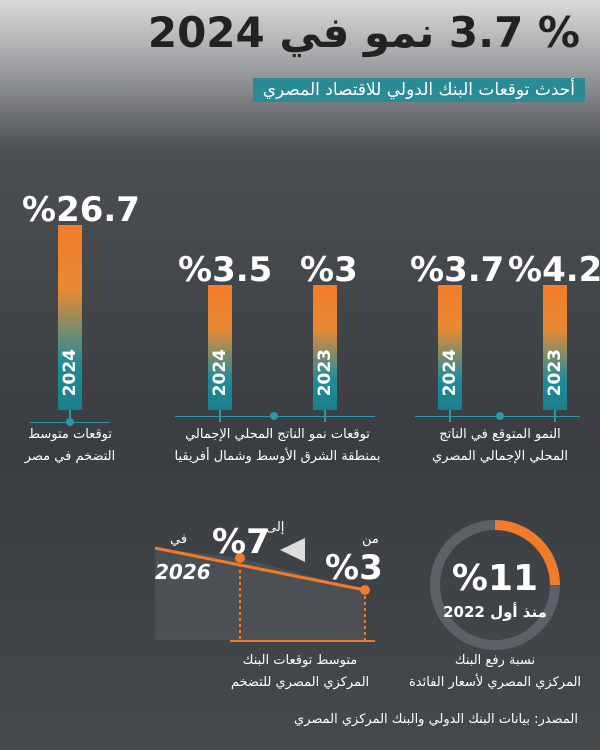 The width and height of the screenshot is (600, 750). What do you see at coordinates (418, 90) in the screenshot?
I see `subtitle: أحدث توقعات البنك الدولي للاقتصاد المصري` at bounding box center [418, 90].